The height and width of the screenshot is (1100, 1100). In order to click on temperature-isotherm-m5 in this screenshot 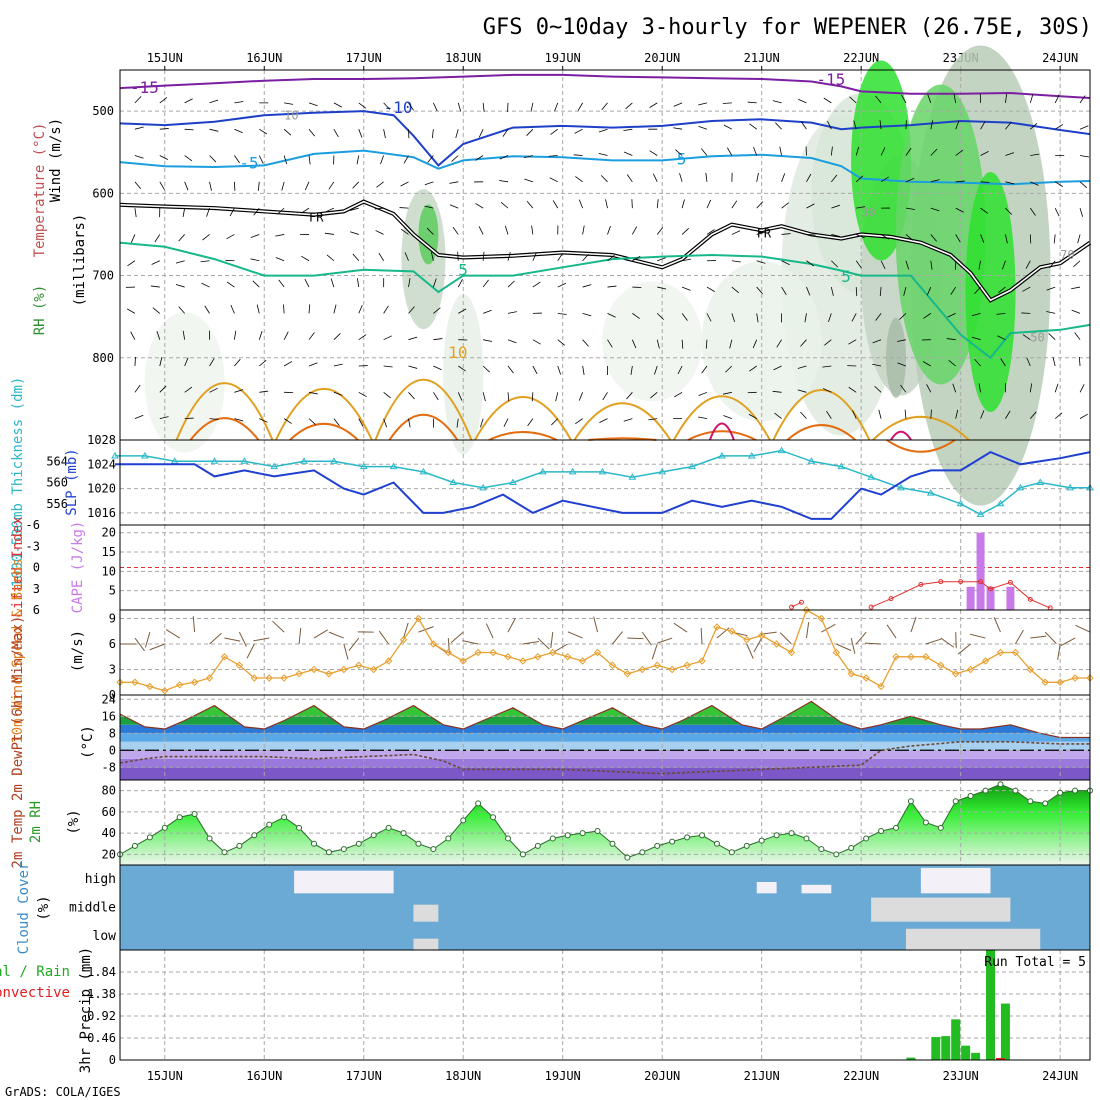, I will do `click(605, 167)`.